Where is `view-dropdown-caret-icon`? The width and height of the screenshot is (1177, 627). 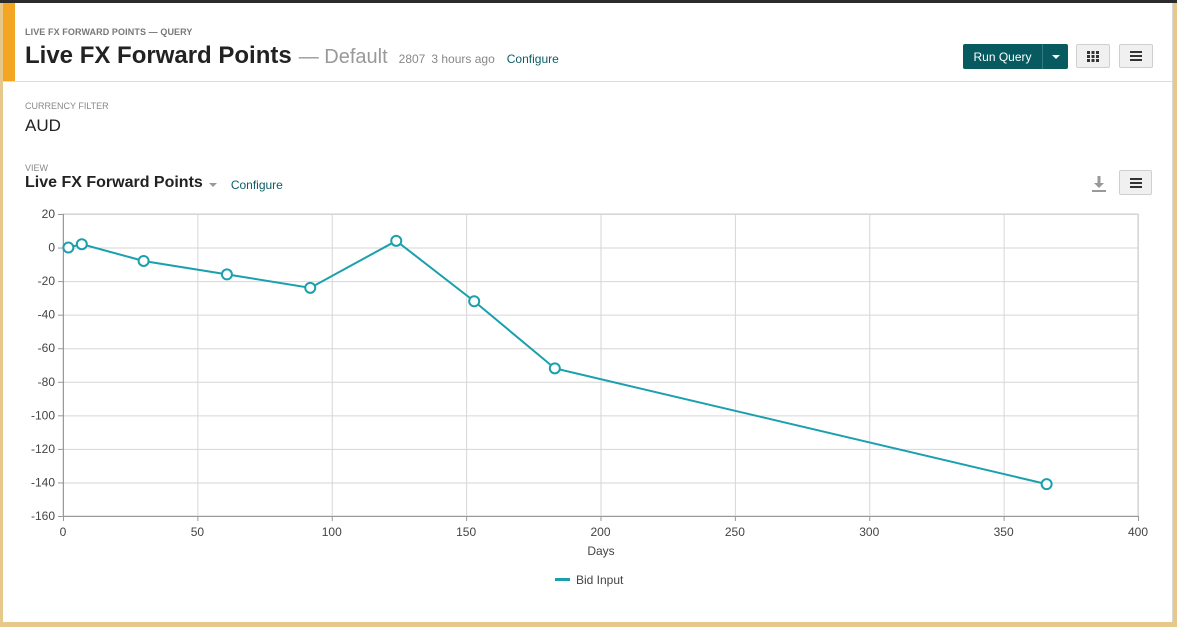 view-dropdown-caret-icon is located at coordinates (212, 184).